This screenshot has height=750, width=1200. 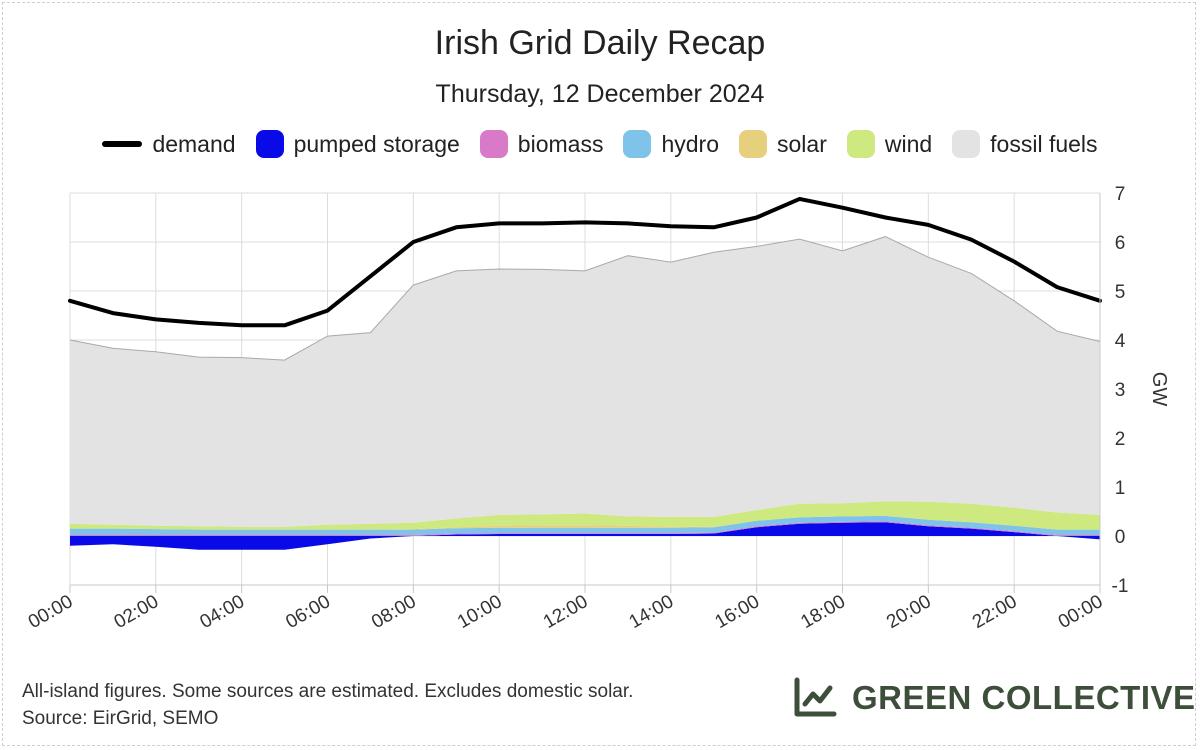 What do you see at coordinates (909, 612) in the screenshot?
I see `x-tick-label: 20:00` at bounding box center [909, 612].